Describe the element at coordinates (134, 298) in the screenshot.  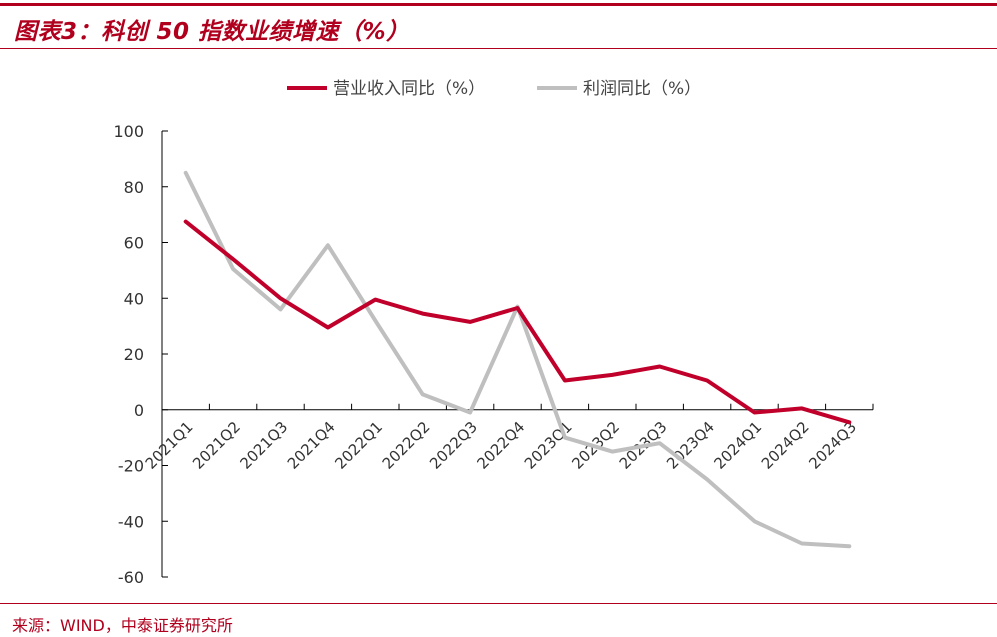
I see `y-tick-label: 40` at that location.